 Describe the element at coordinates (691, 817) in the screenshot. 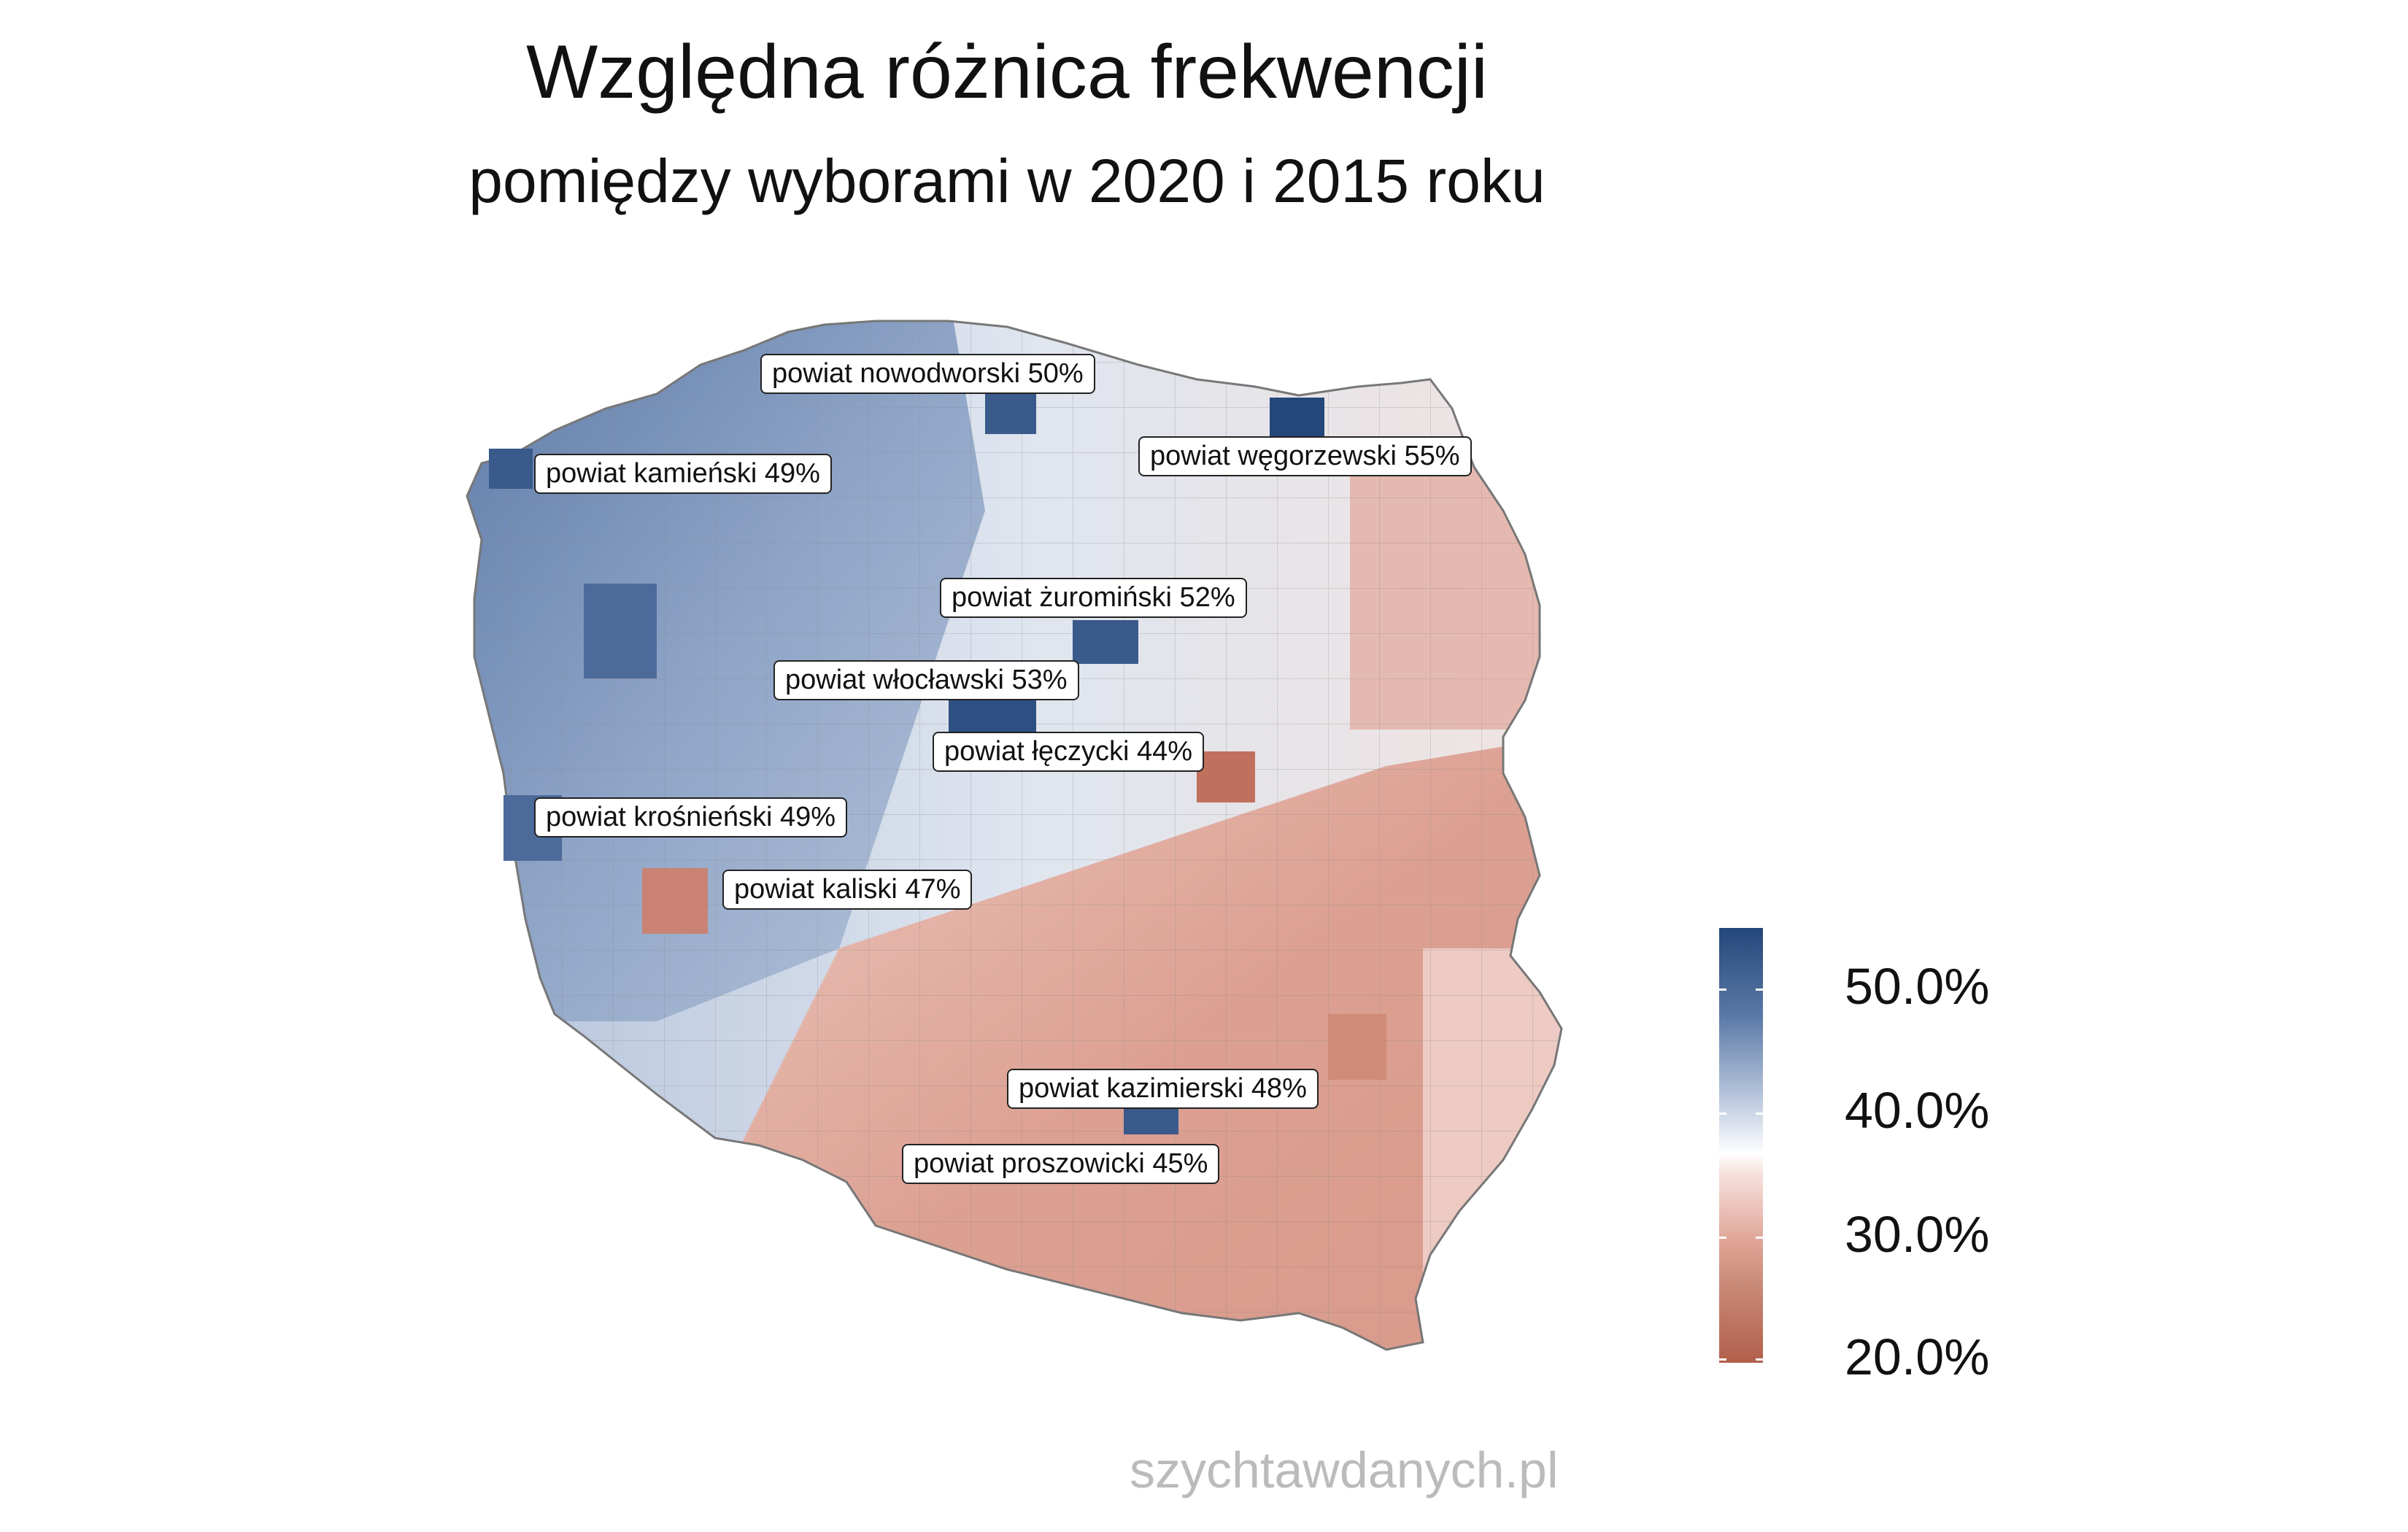

I see `powiat-label: powiat krośnieński 49%` at that location.